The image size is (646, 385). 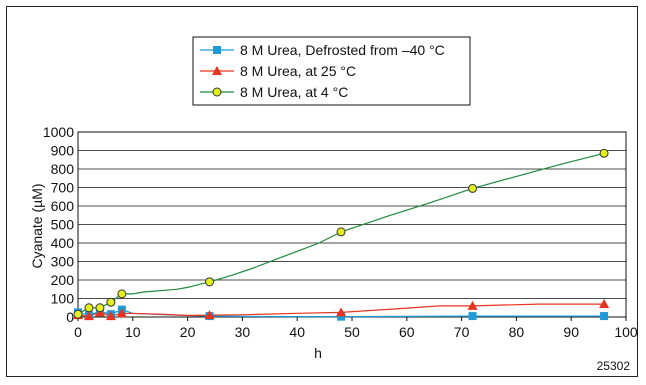 I want to click on legend-label-2: 8 M Urea, at 25 °C, so click(x=298, y=71).